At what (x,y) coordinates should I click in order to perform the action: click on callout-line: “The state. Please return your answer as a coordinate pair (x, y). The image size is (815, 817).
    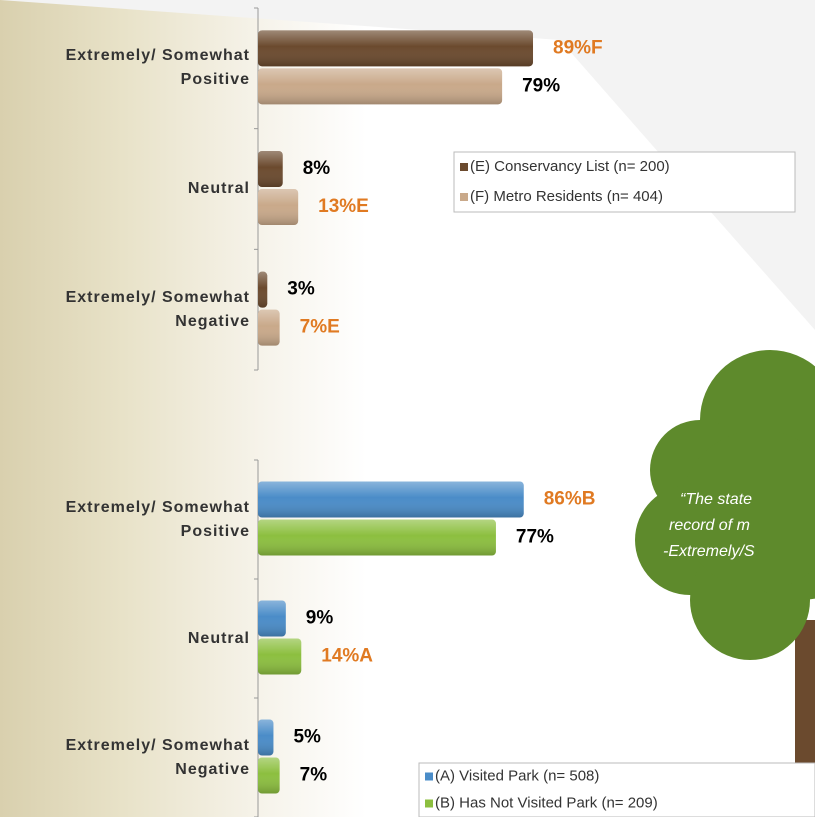
    Looking at the image, I should click on (716, 499).